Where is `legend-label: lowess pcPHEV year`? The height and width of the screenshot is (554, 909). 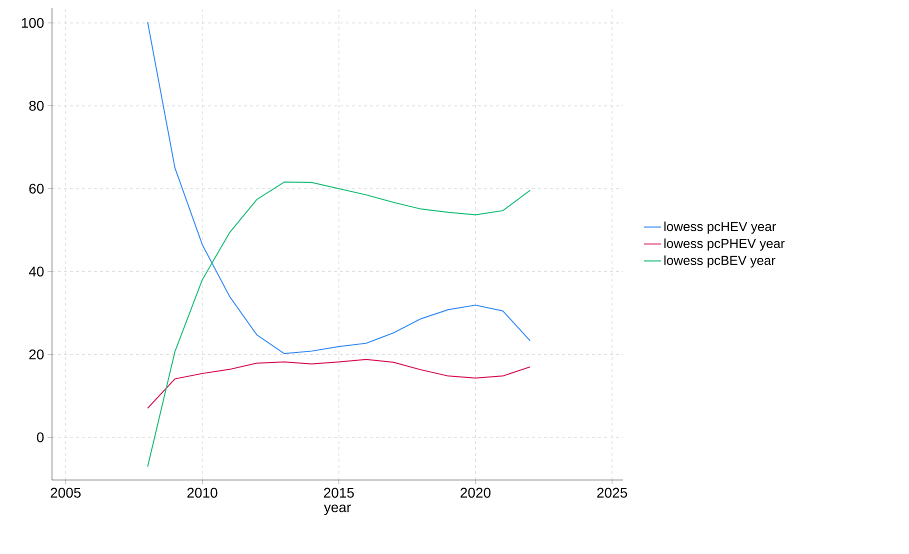 legend-label: lowess pcPHEV year is located at coordinates (724, 244).